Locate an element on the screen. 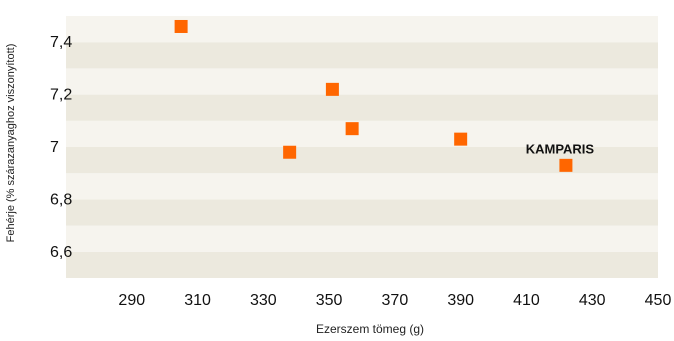  y-tick-label: 7,4 is located at coordinates (61, 42).